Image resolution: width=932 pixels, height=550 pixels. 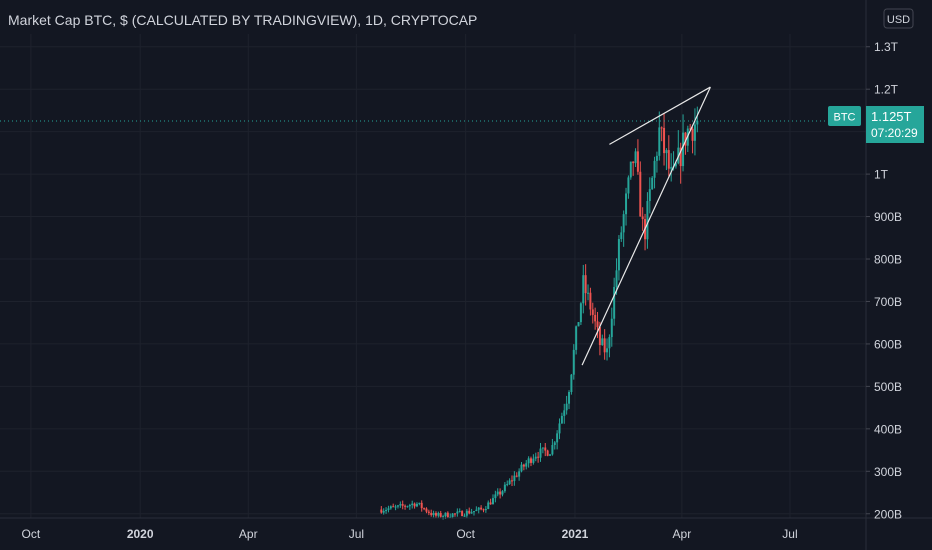 I want to click on price-tick-label: 800B, so click(x=888, y=260).